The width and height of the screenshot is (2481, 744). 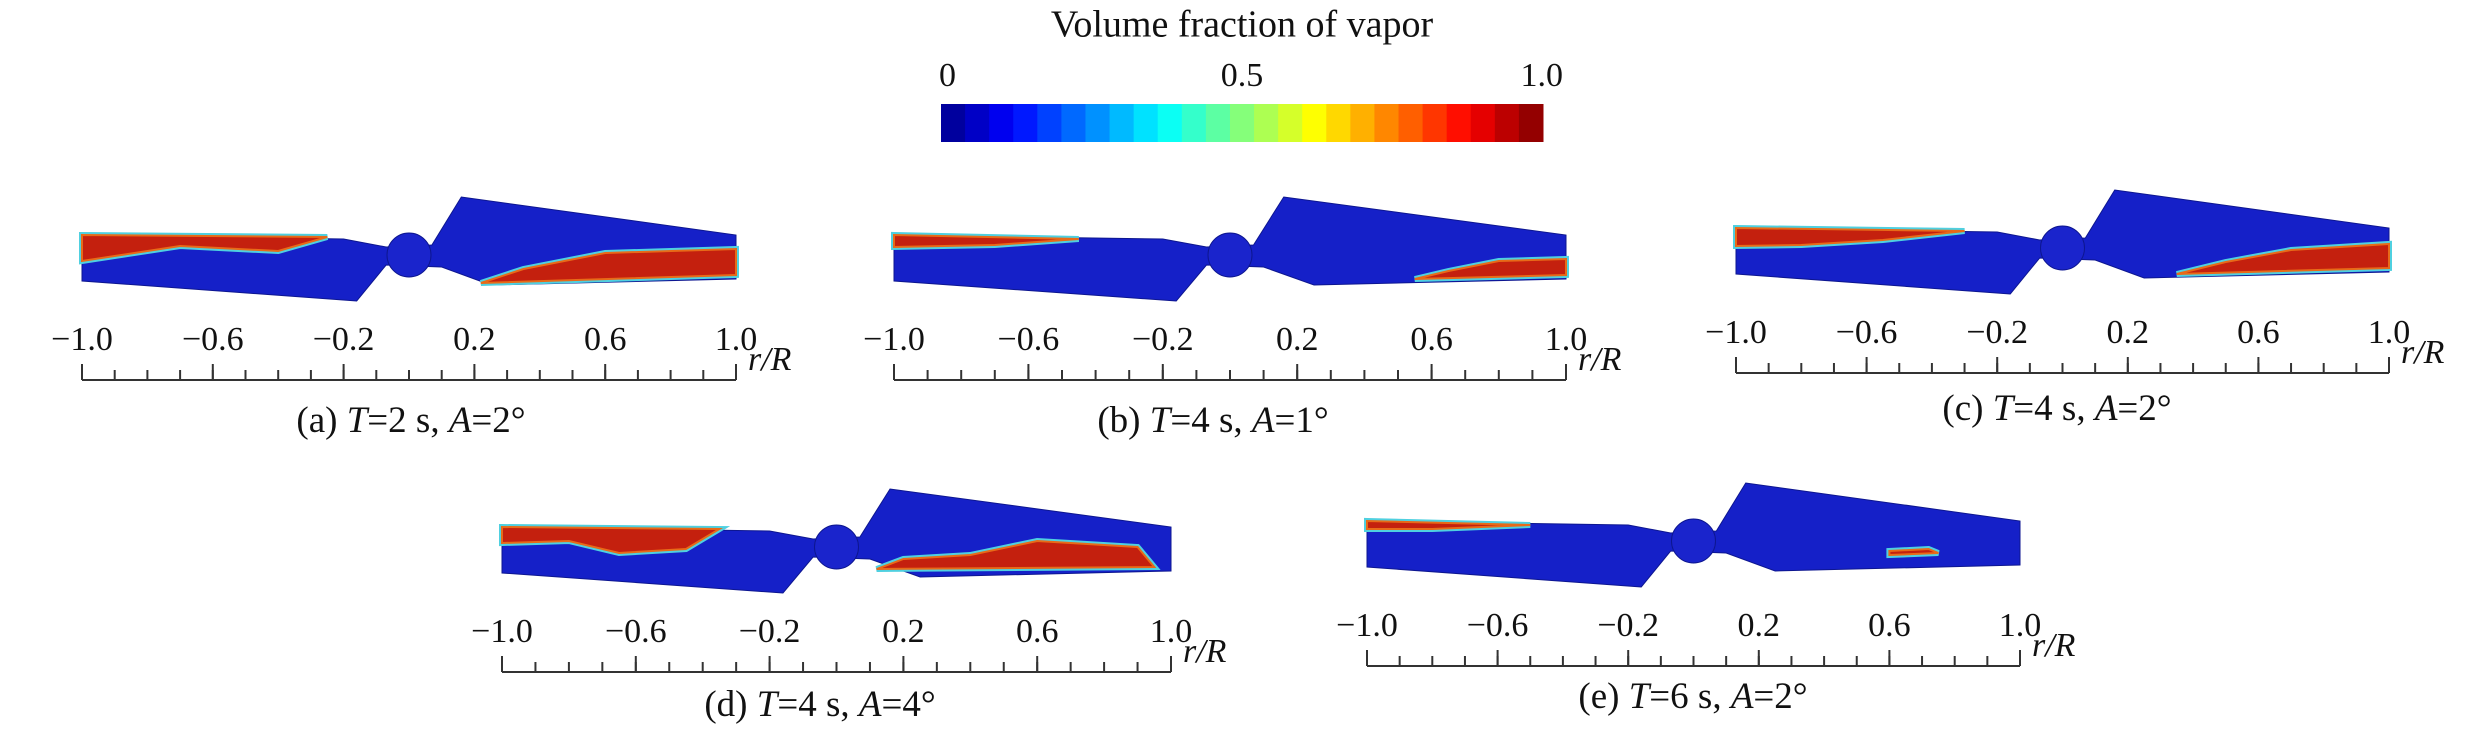 What do you see at coordinates (1242, 318) in the screenshot?
I see `panel: −1.0 −0.6 −0.2 0.2 0.6 1.0r/R (b) T=4 s, A=1°` at bounding box center [1242, 318].